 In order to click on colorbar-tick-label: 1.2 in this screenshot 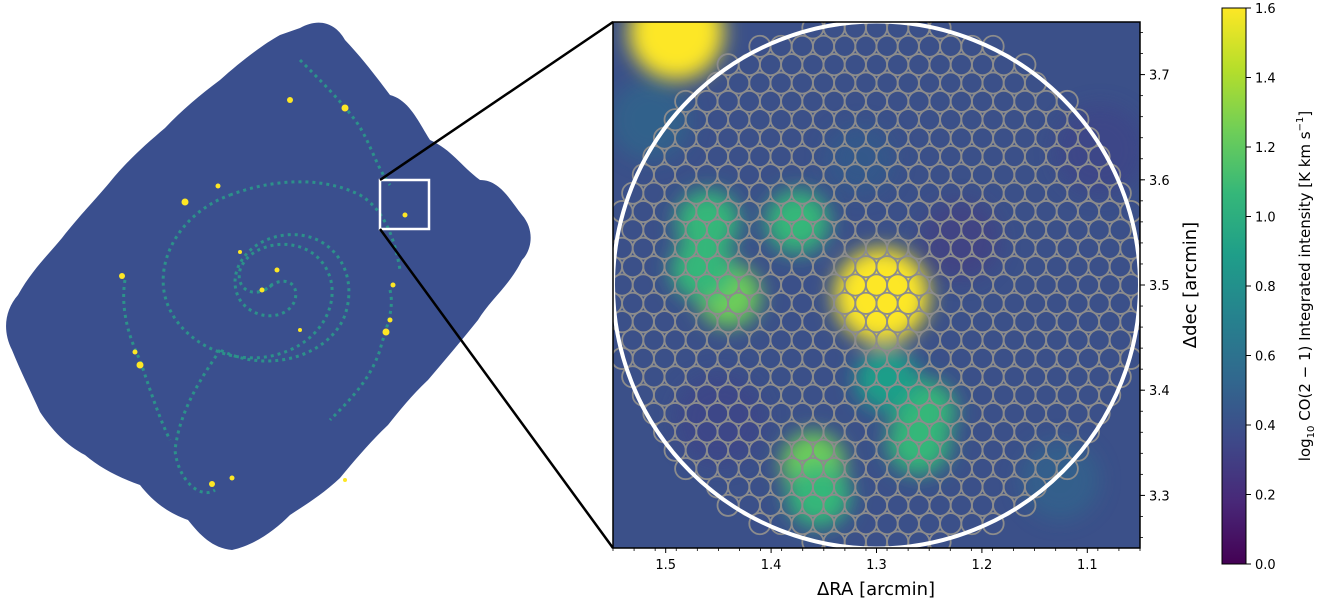, I will do `click(1265, 148)`.